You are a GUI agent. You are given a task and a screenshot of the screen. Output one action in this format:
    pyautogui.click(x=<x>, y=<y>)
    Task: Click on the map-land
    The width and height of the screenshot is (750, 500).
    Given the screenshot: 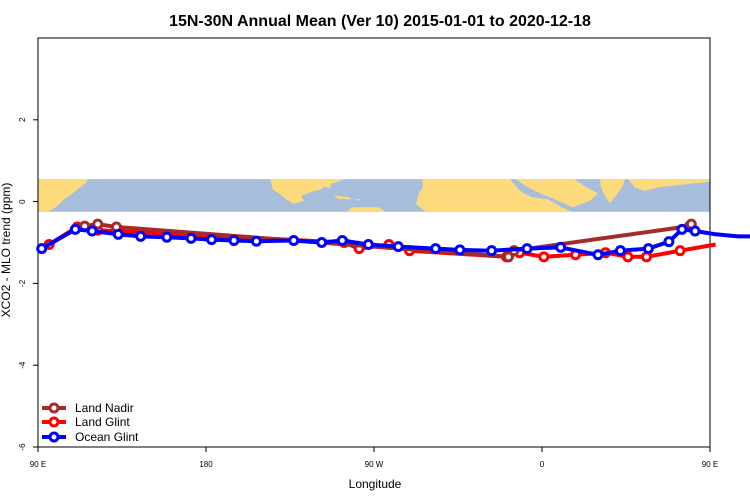 What is the action you would take?
    pyautogui.click(x=374, y=195)
    